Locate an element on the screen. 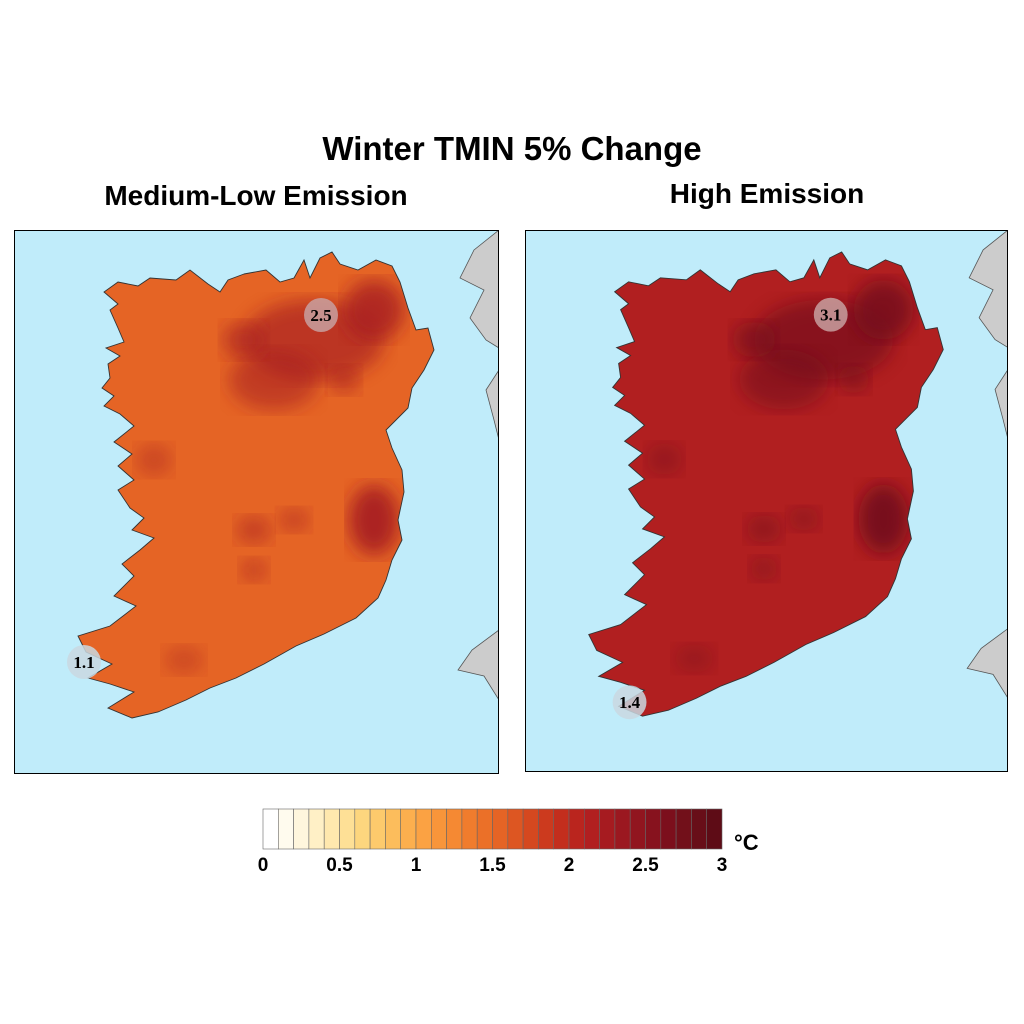 The width and height of the screenshot is (1024, 1024). min-marker-label: 1.4 is located at coordinates (630, 702).